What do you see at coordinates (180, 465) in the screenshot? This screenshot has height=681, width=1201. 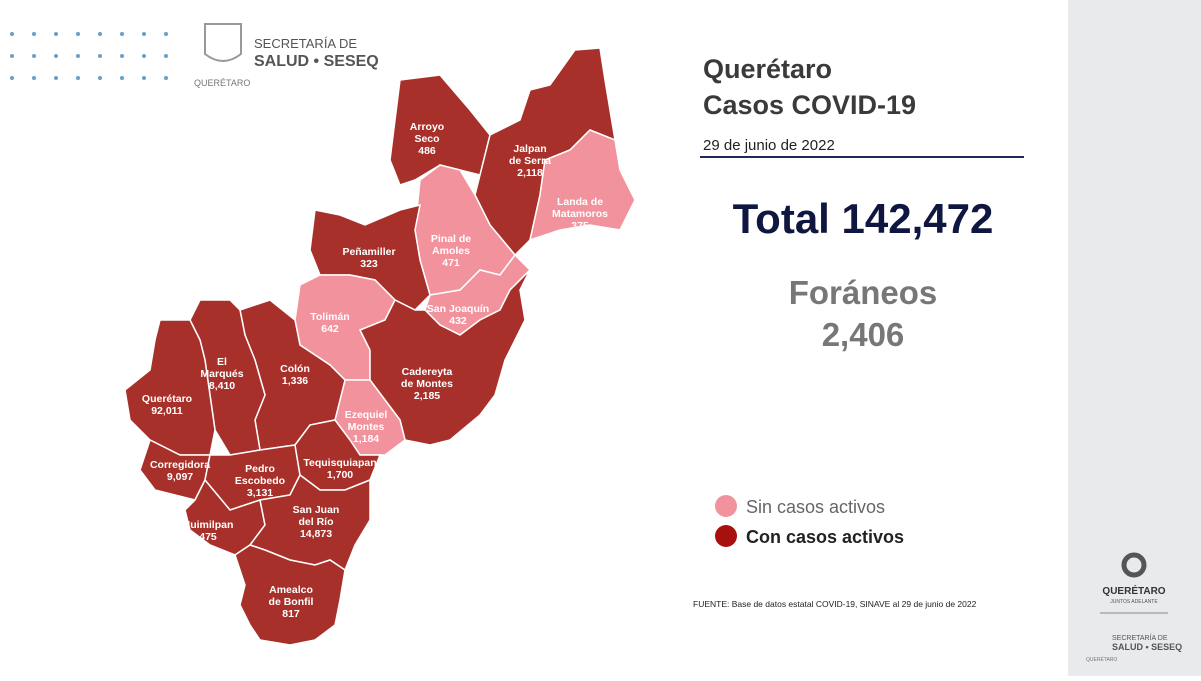 I see `municipality-name: Corregidora` at bounding box center [180, 465].